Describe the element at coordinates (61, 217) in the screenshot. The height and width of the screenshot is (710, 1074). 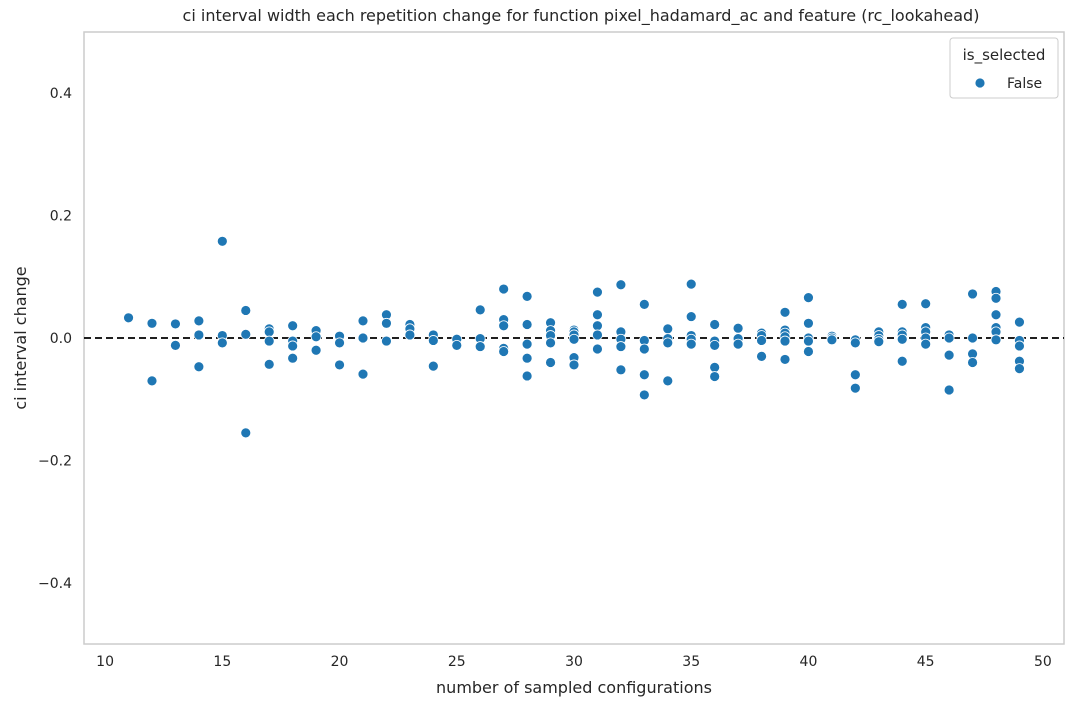
I see `y-tick-label: 0.2` at that location.